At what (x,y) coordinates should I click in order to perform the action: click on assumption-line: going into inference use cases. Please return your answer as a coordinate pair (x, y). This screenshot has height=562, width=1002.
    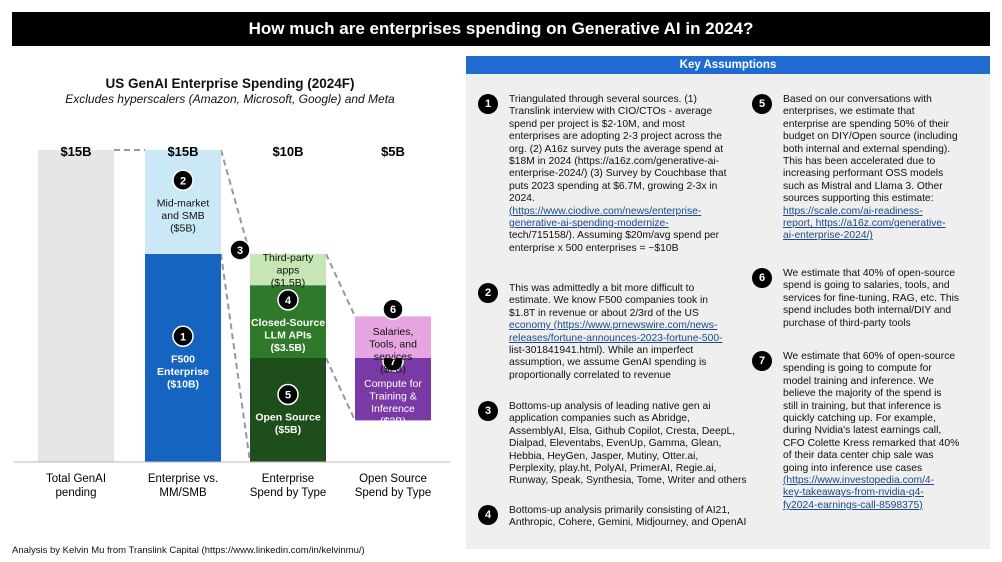
    Looking at the image, I should click on (853, 468).